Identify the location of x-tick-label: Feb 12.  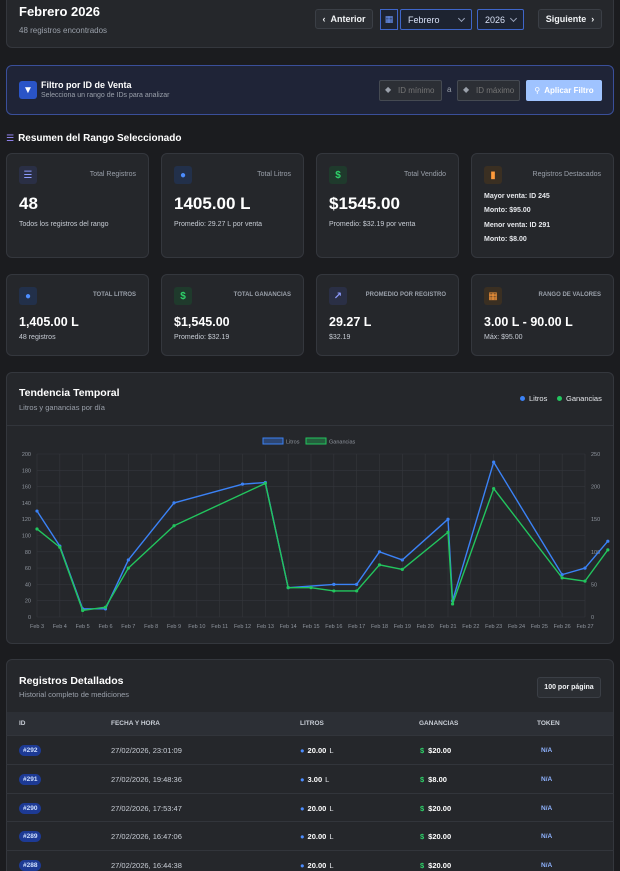
(242, 627).